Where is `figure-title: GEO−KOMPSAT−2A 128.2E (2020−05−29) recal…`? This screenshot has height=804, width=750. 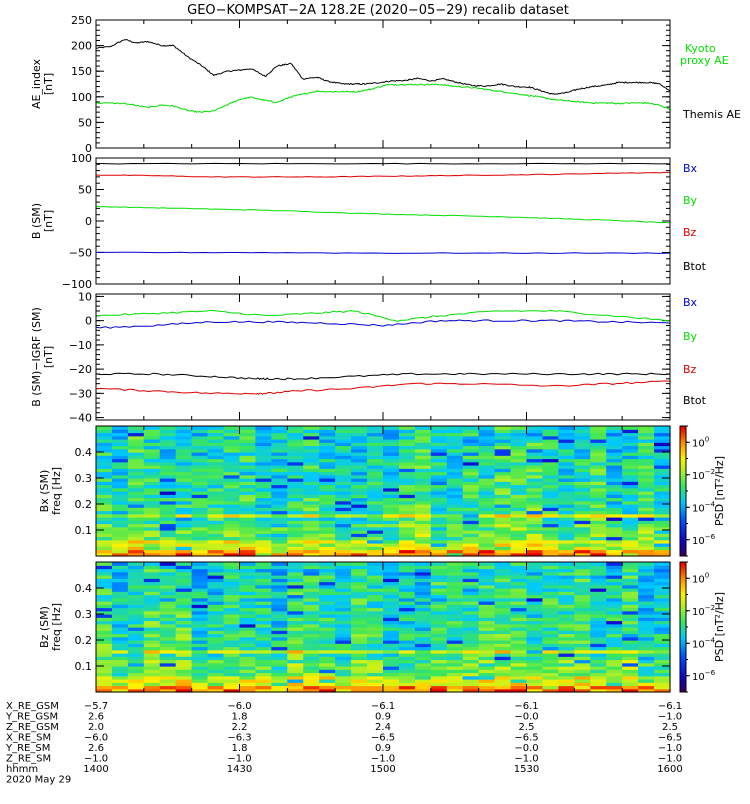
figure-title: GEO−KOMPSAT−2A 128.2E (2020−05−29) recal… is located at coordinates (378, 10).